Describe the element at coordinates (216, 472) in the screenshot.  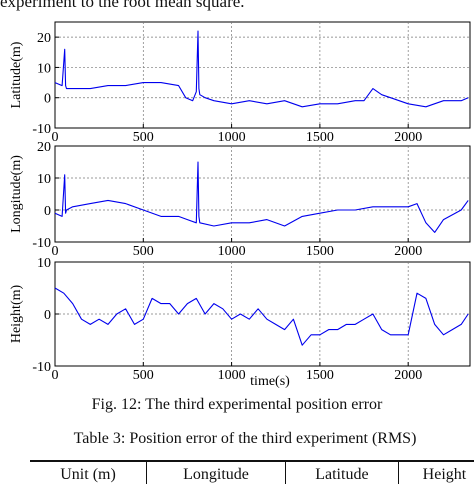
I see `header-longitude: Longitude` at that location.